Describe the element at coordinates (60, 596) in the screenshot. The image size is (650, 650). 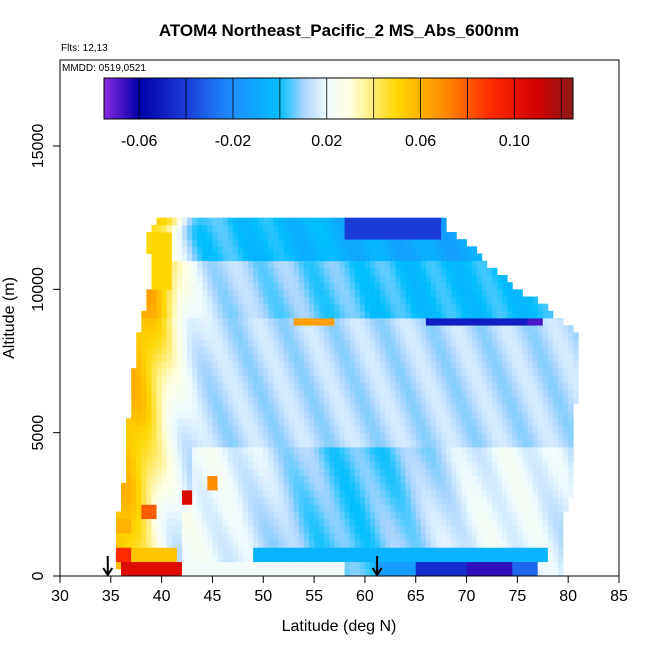
I see `x-axis-tick-label: 30` at that location.